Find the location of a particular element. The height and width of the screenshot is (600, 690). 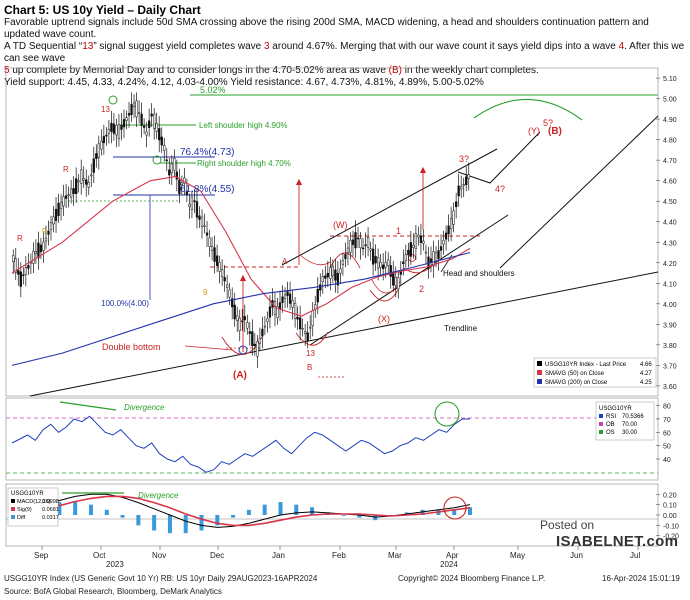

macd-line is located at coordinates (241, 510).